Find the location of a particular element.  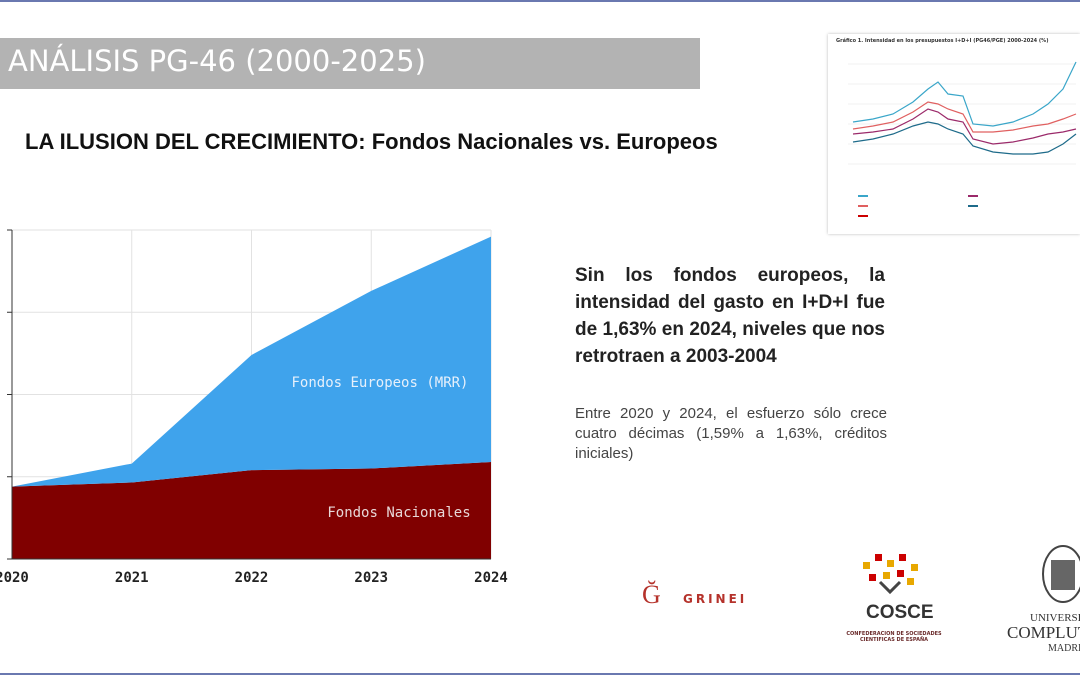

area is located at coordinates (251, 510).